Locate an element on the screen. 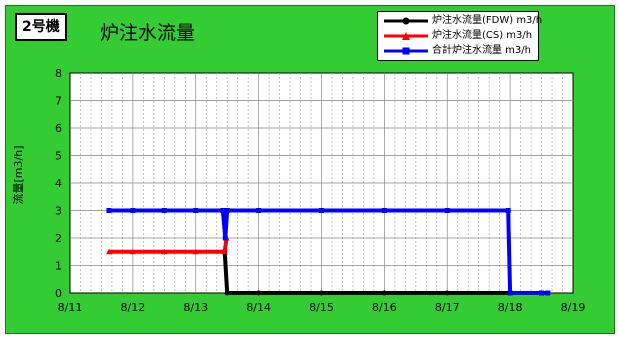  y-tick-label: 5 is located at coordinates (58, 156).